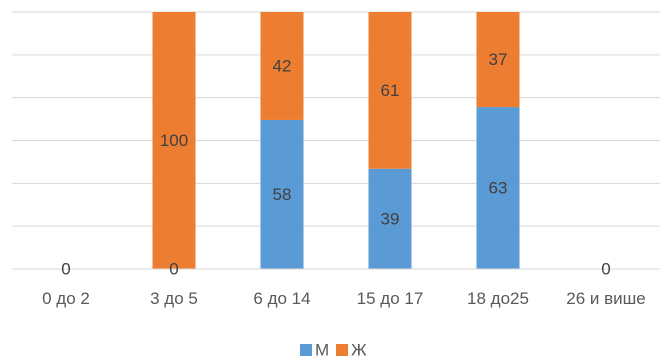 This screenshot has height=362, width=660. I want to click on data-label-18-до25-М: 63, so click(498, 188).